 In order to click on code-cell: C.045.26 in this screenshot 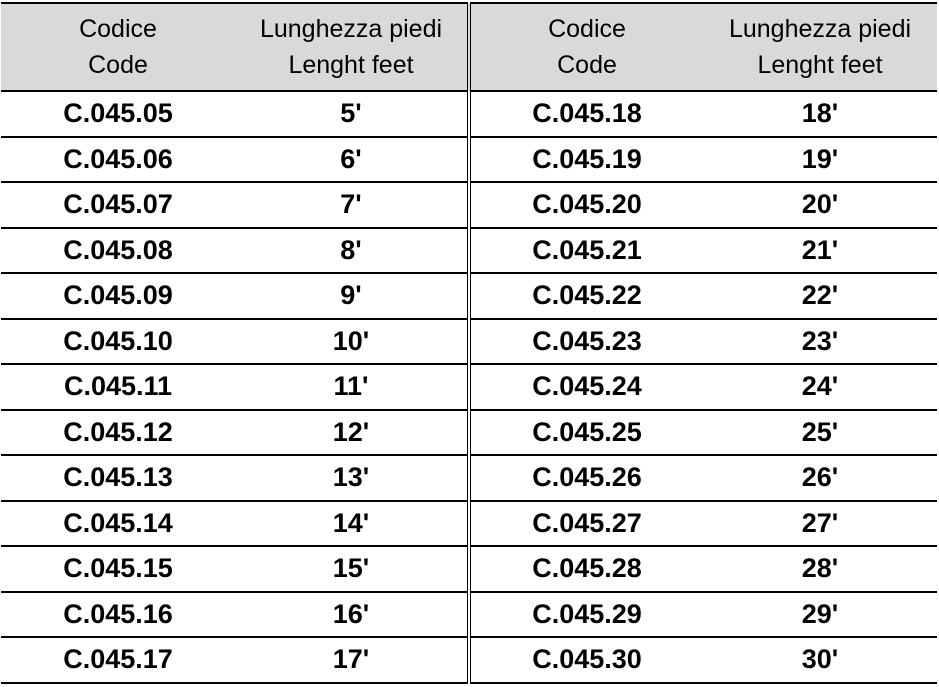, I will do `click(586, 478)`.